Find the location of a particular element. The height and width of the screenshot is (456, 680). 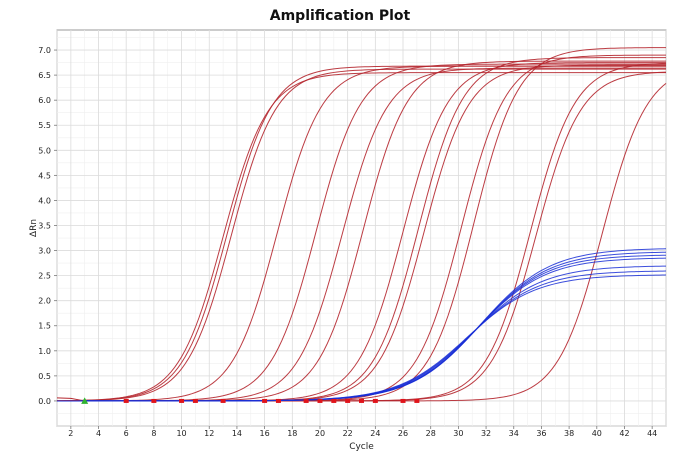

x-tick-label: 40 is located at coordinates (597, 433).